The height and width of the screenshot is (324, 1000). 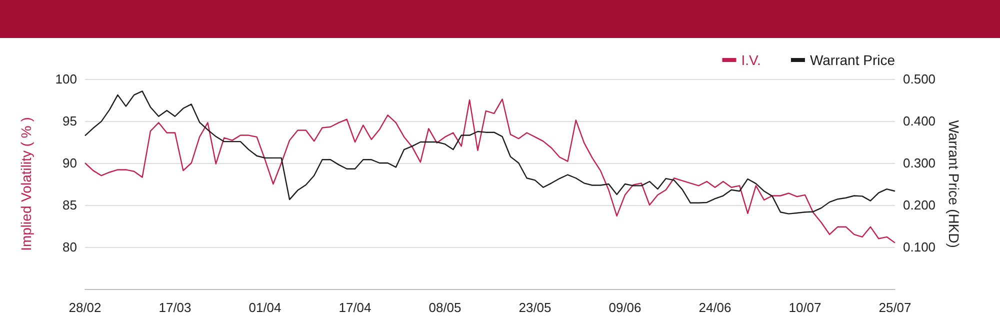 I want to click on x-tick-label: 09/06, so click(x=625, y=307).